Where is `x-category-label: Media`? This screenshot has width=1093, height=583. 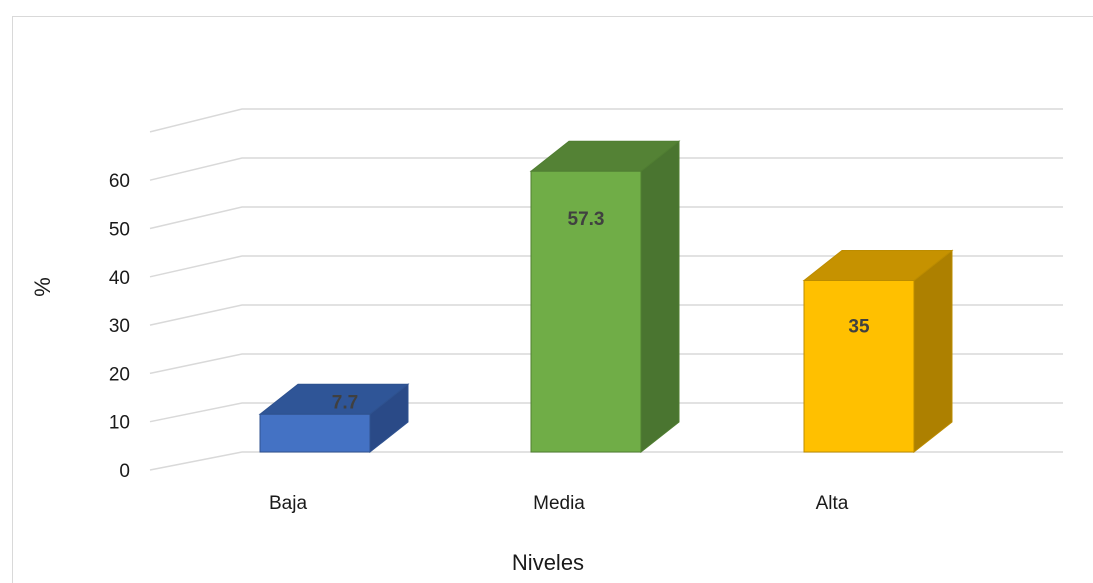
x-category-label: Media is located at coordinates (559, 503).